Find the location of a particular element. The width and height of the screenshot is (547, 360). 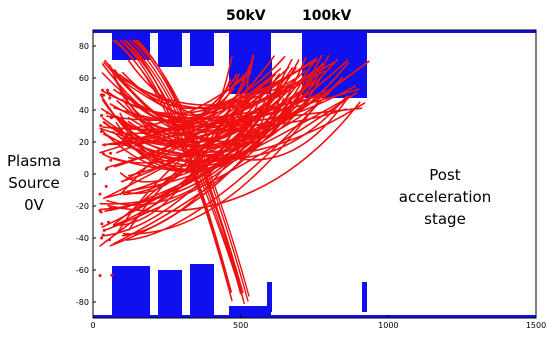

post-acceleration-label: Post acceleration stage is located at coordinates (445, 197).